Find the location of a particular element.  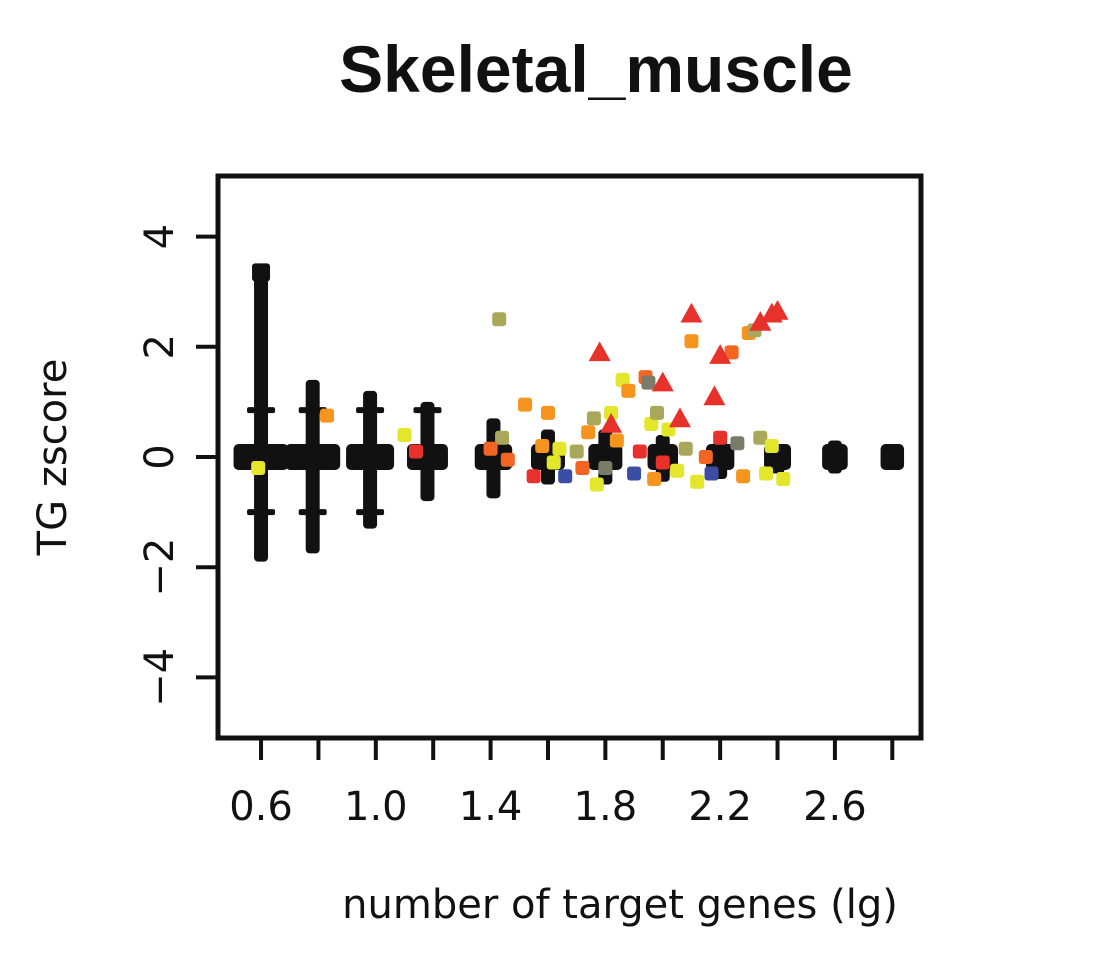

y-tick-label: 2 is located at coordinates (160, 346).